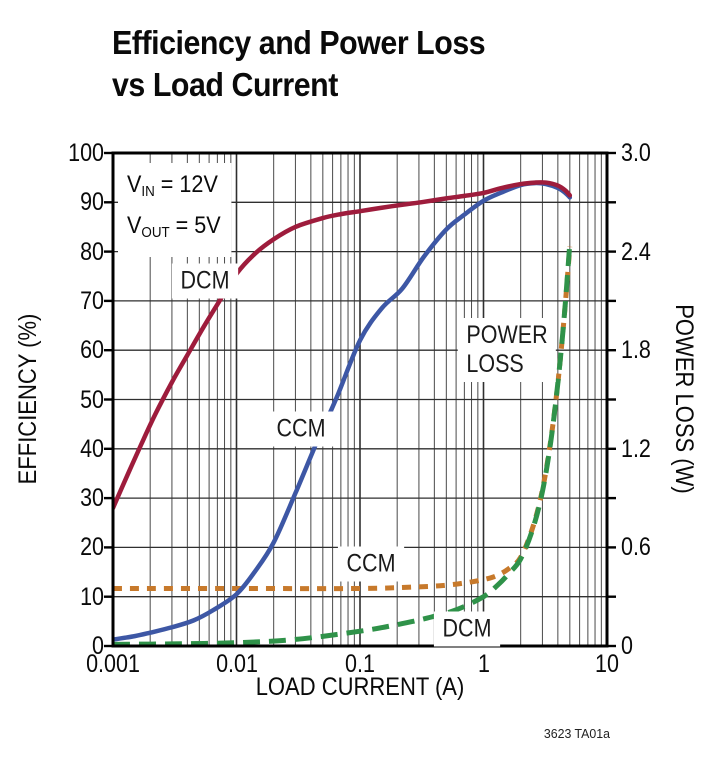 This screenshot has height=758, width=717. I want to click on label-dcm-efficiency: DCM, so click(205, 281).